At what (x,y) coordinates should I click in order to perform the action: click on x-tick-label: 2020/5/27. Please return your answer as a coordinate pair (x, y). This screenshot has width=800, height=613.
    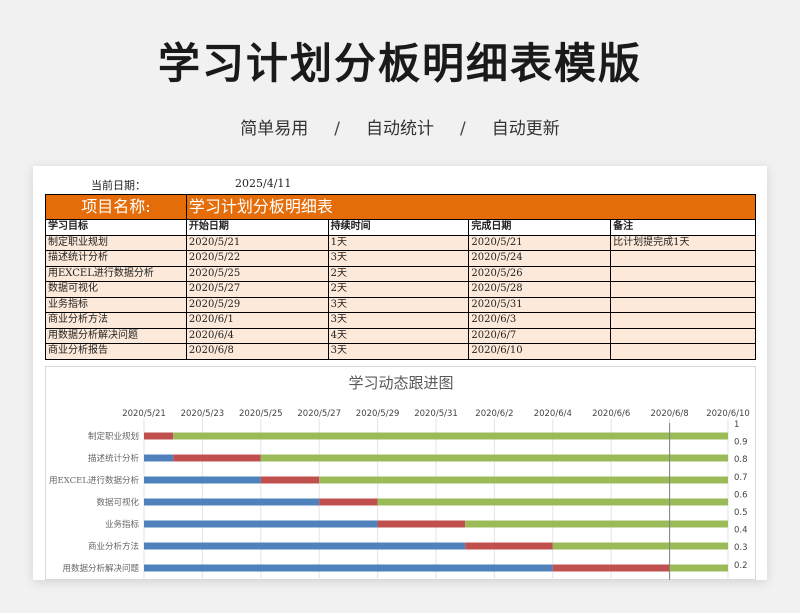
    Looking at the image, I should click on (319, 414).